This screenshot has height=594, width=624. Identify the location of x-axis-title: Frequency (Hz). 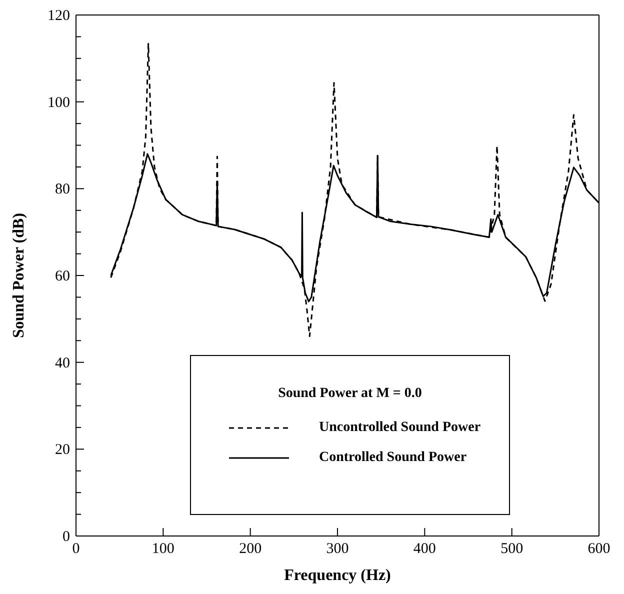
(337, 575).